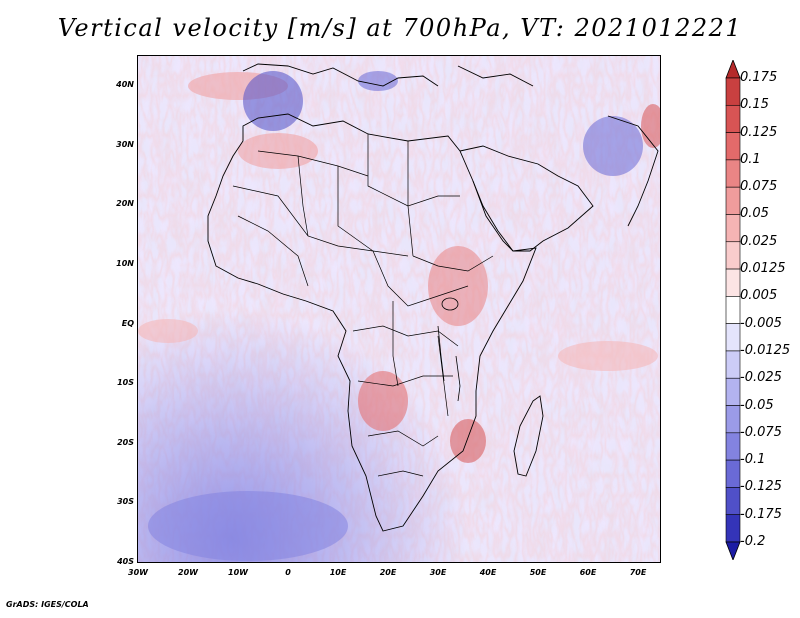  Describe the element at coordinates (125, 203) in the screenshot. I see `lat-tick-label: 20N` at that location.